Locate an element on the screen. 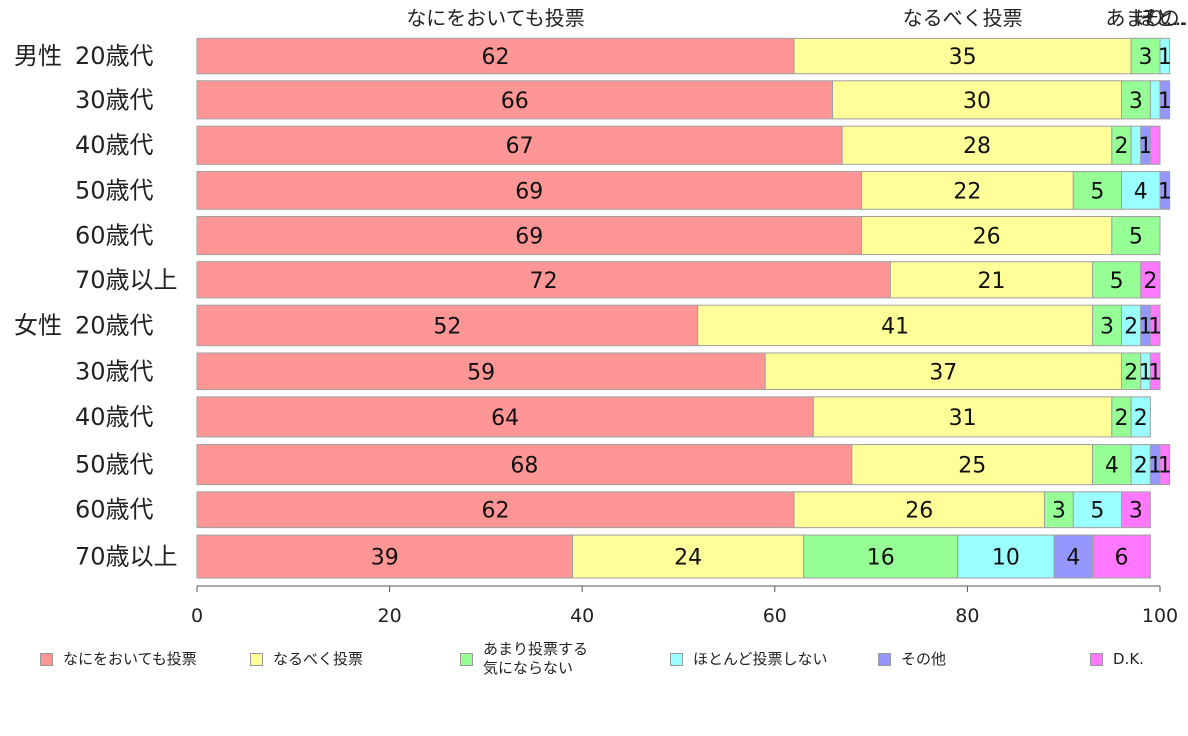  segment-label: 66 is located at coordinates (515, 101).